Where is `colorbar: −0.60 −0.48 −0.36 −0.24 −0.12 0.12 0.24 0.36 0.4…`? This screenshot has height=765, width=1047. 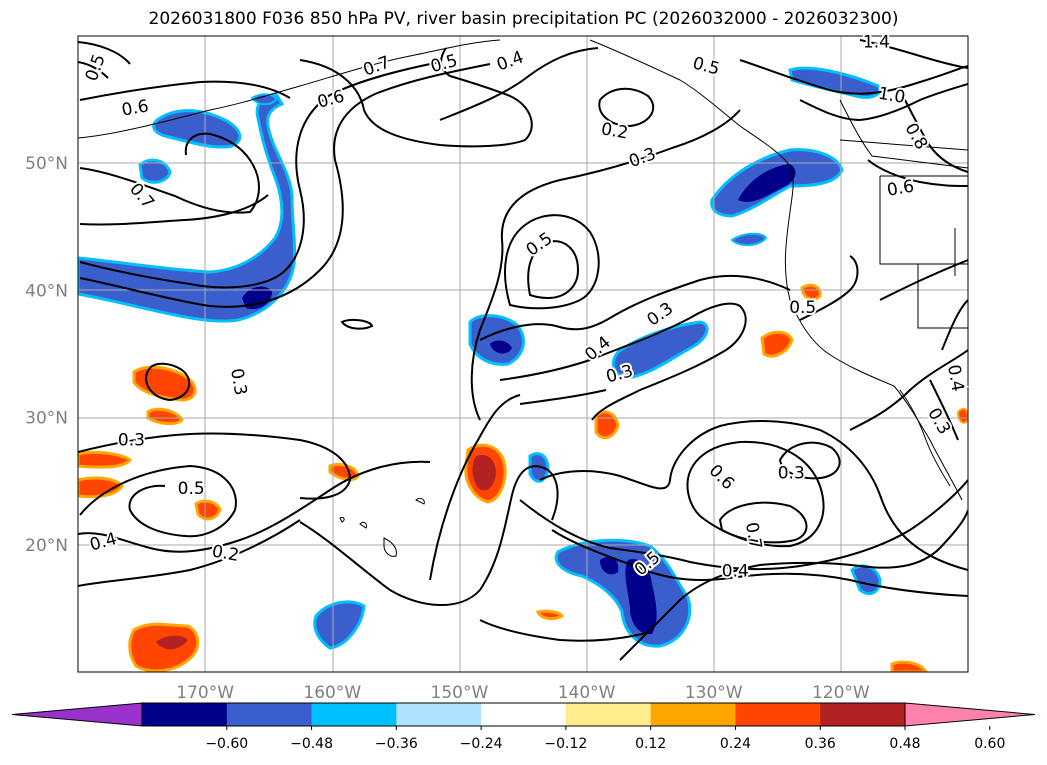
colorbar: −0.60 −0.48 −0.36 −0.24 −0.12 0.12 0.24 0.36 0.4… is located at coordinates (523, 727).